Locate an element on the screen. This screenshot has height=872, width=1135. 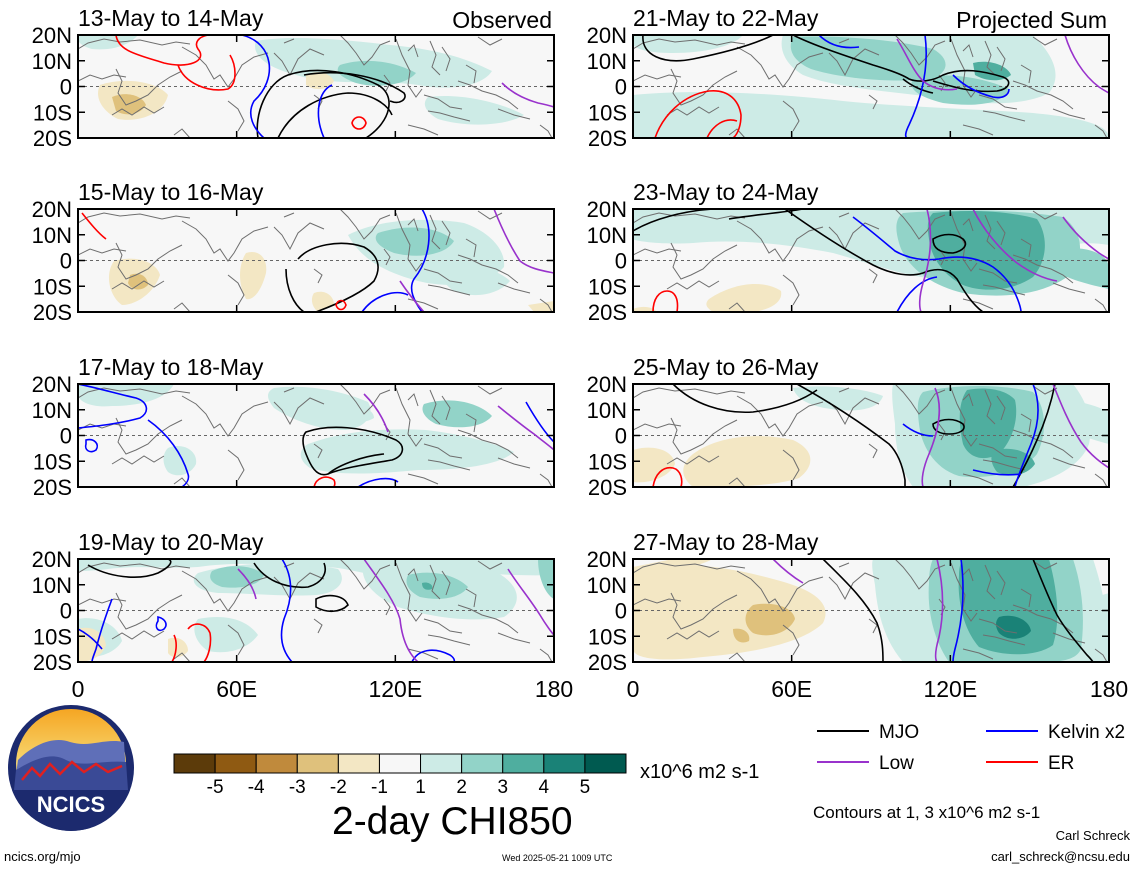
legend-item-mjo: MJO is located at coordinates (868, 732).